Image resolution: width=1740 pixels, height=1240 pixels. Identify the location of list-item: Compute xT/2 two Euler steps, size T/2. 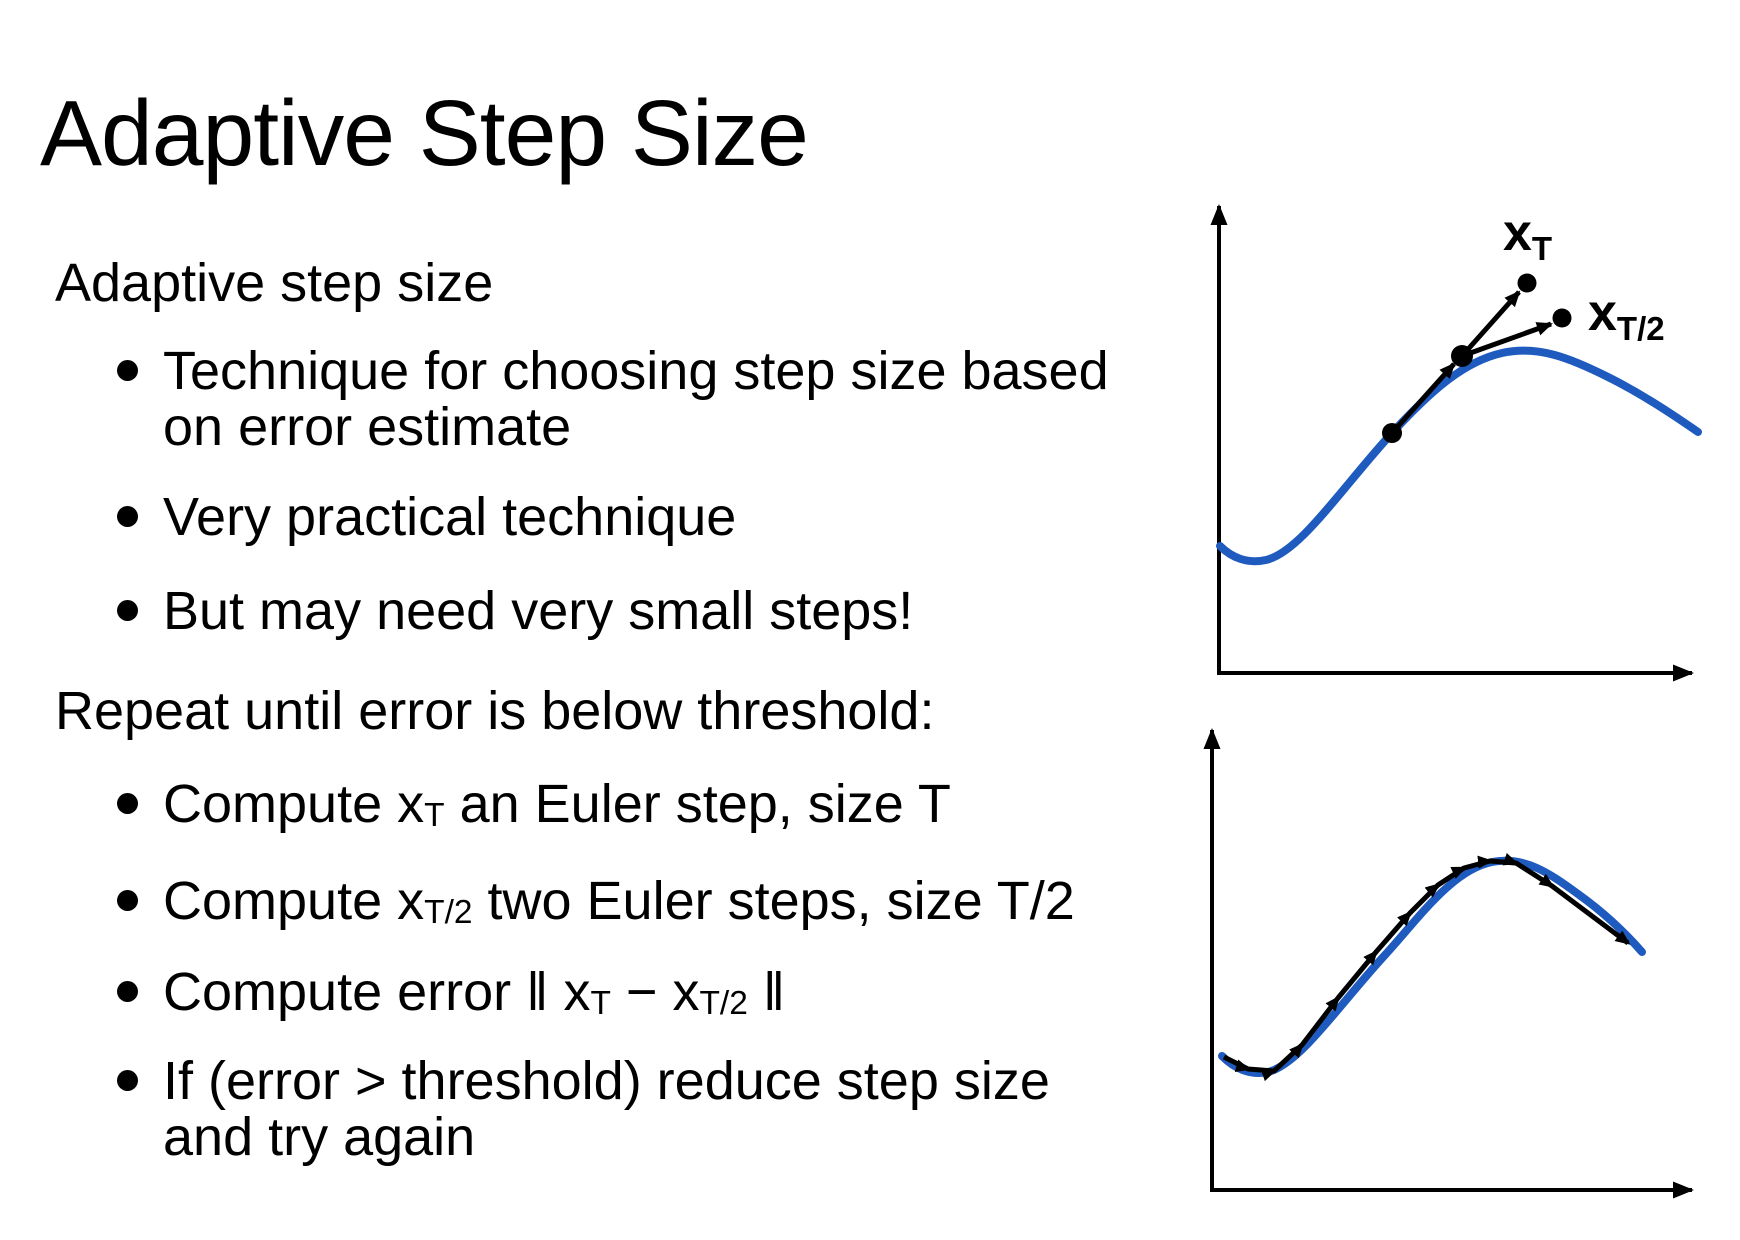
(596, 901).